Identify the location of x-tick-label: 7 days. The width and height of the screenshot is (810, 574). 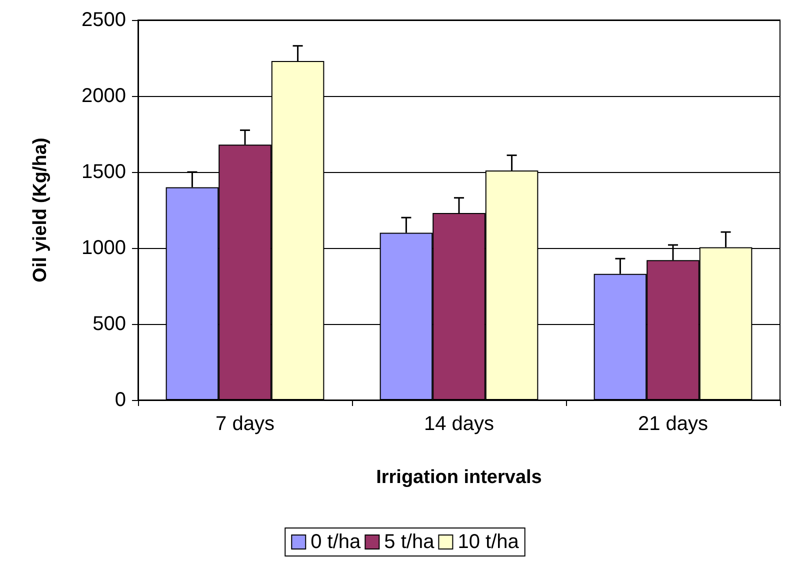
(245, 424).